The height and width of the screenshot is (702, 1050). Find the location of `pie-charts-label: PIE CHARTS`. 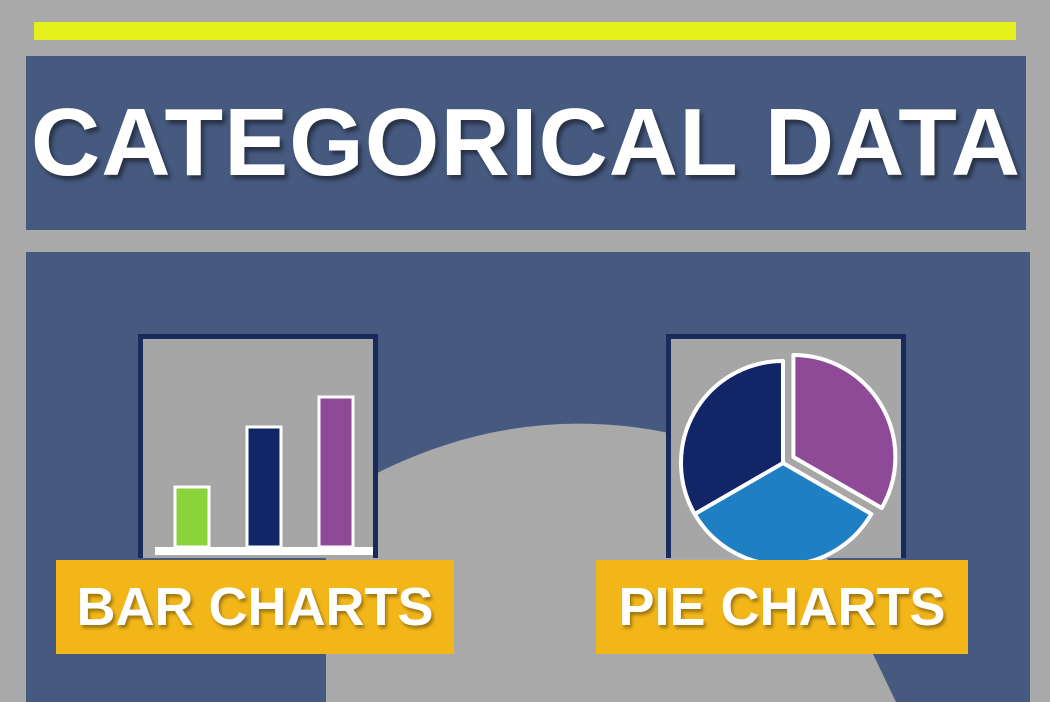

pie-charts-label: PIE CHARTS is located at coordinates (782, 607).